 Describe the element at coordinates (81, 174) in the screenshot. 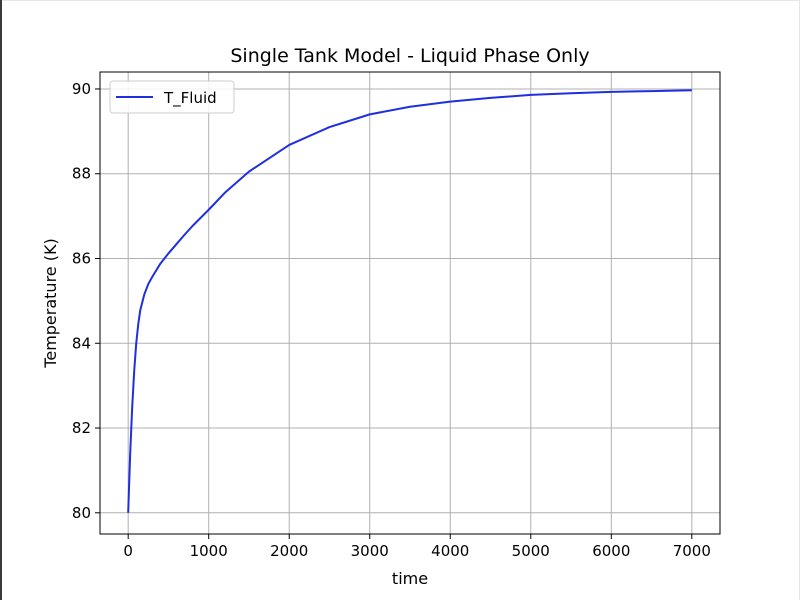

I see `y-tick-label: 88` at that location.